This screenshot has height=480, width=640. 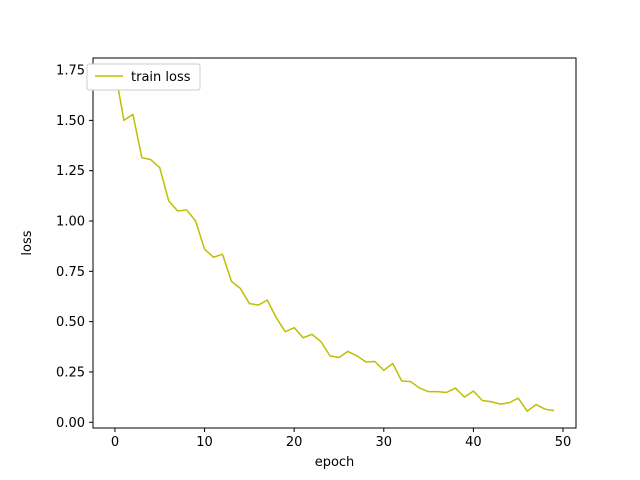 I want to click on y-tick-label: 1.25, so click(x=70, y=171).